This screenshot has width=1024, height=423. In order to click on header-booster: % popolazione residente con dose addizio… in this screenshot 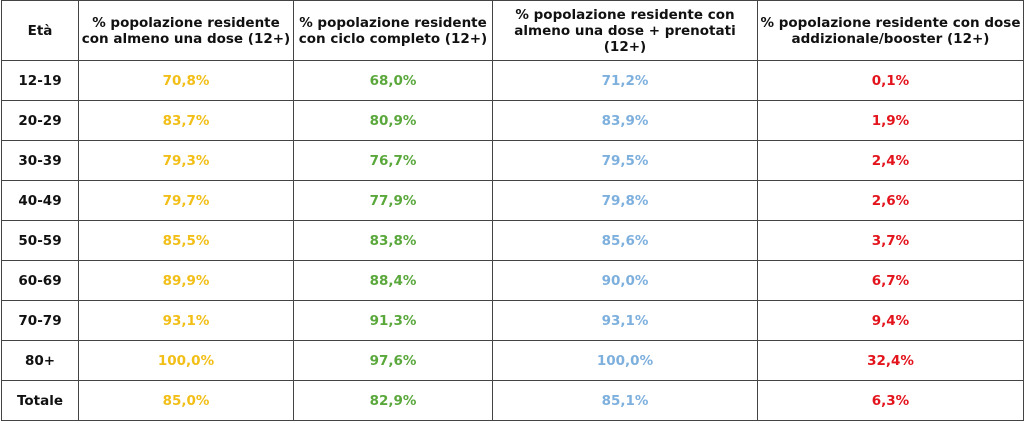, I will do `click(890, 30)`.